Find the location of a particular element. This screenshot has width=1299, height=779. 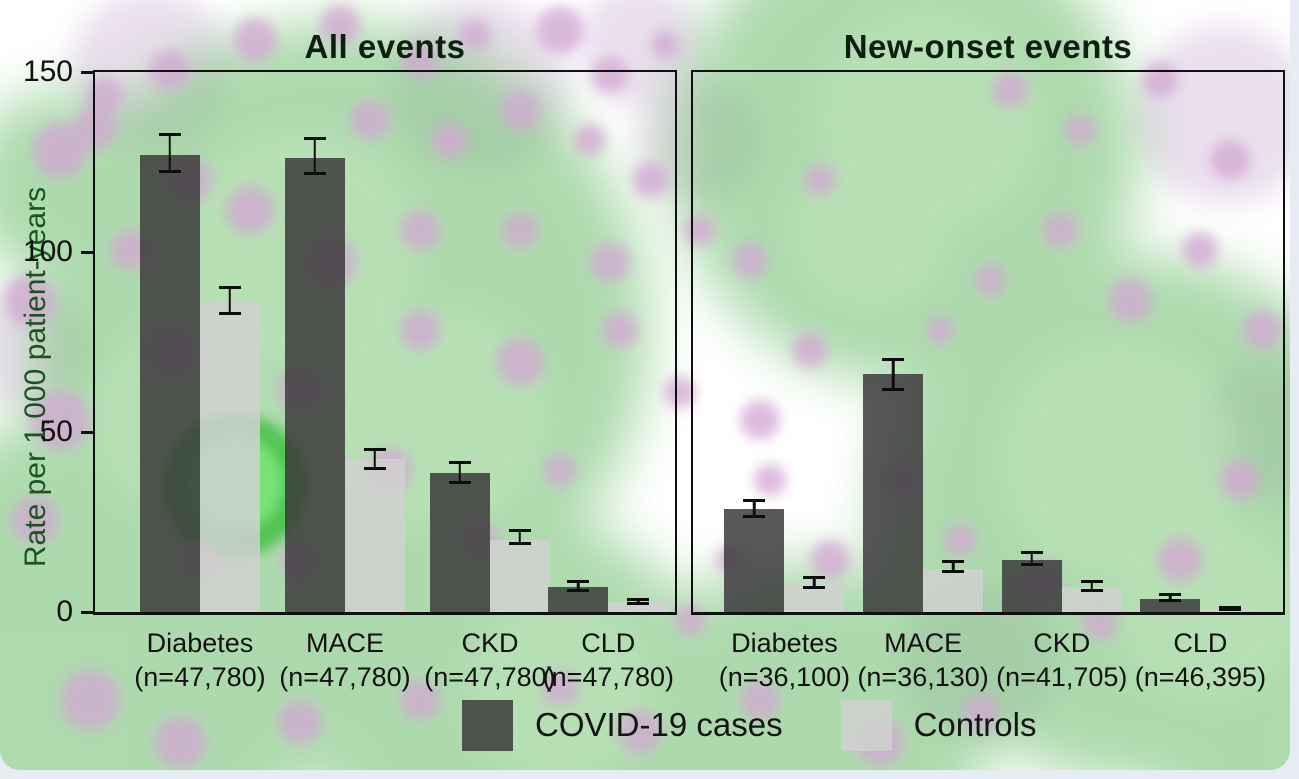

x-tick-label-cld: CLD (n=46,395) is located at coordinates (1200, 660).